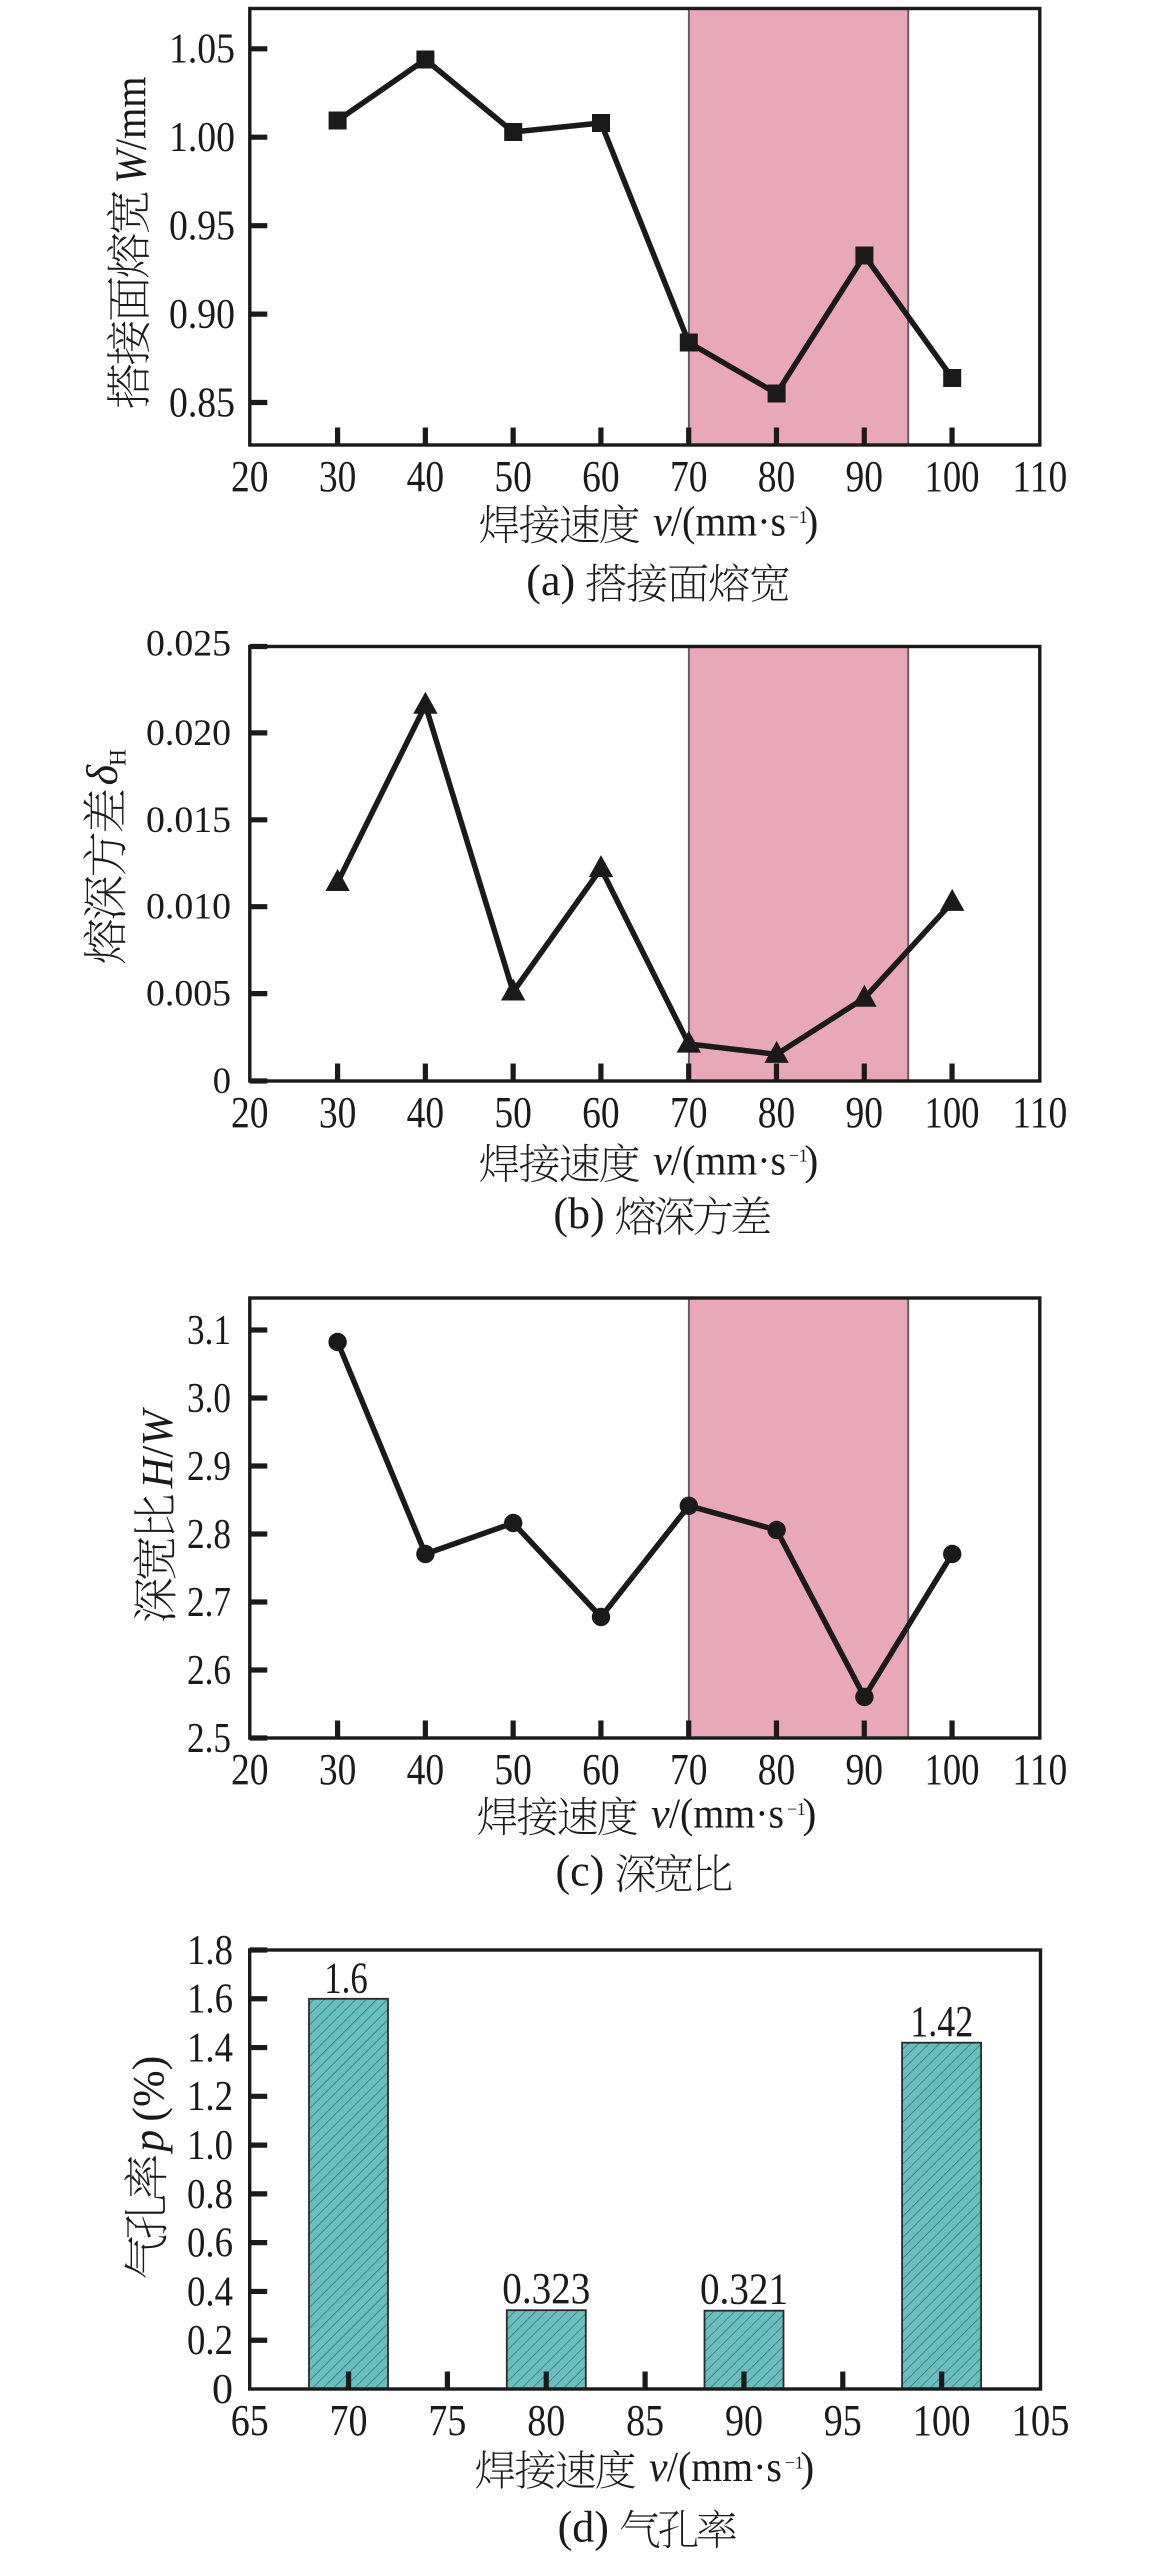 This screenshot has width=1151, height=2560. Describe the element at coordinates (578, 1213) in the screenshot. I see `svg-text: (b)` at that location.